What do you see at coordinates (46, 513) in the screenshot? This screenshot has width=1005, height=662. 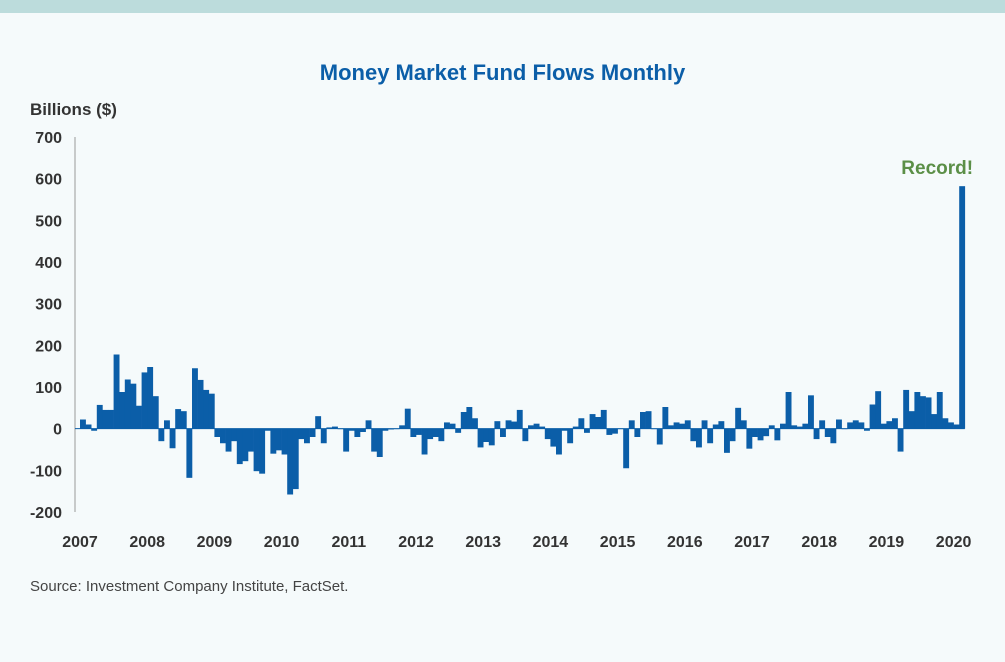 I see `y-tick-label: -200` at bounding box center [46, 513].